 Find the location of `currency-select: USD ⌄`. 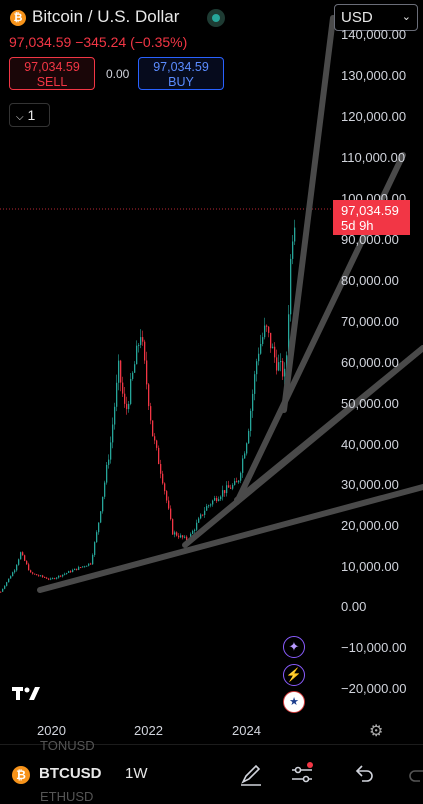

currency-select: USD ⌄ is located at coordinates (376, 17).